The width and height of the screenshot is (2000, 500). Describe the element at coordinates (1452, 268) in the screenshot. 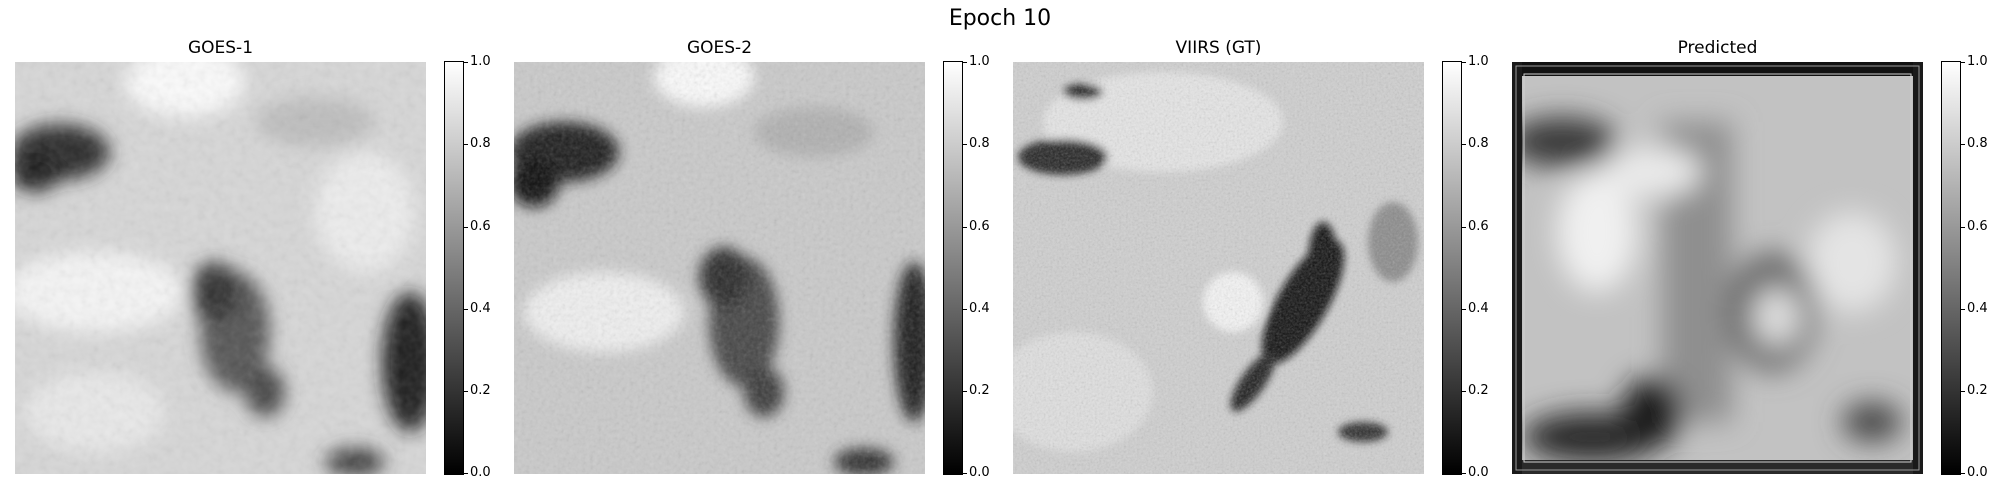

I see `viirs-colorbar` at that location.